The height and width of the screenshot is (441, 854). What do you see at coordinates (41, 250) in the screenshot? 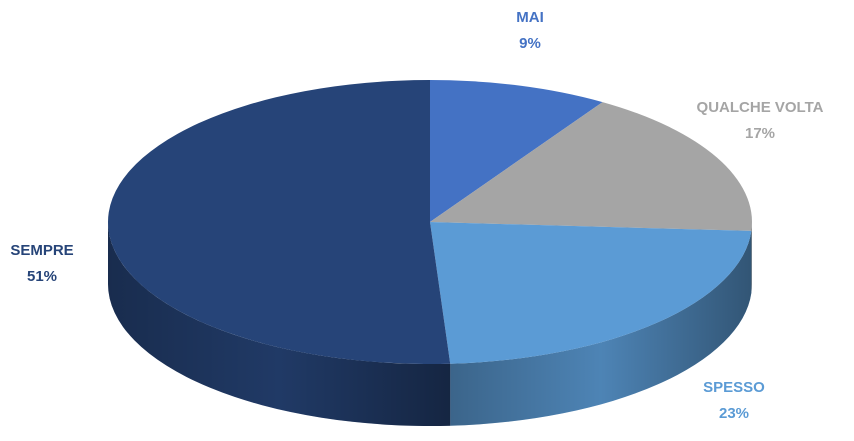
I see `category-label: SEMPRE` at bounding box center [41, 250].